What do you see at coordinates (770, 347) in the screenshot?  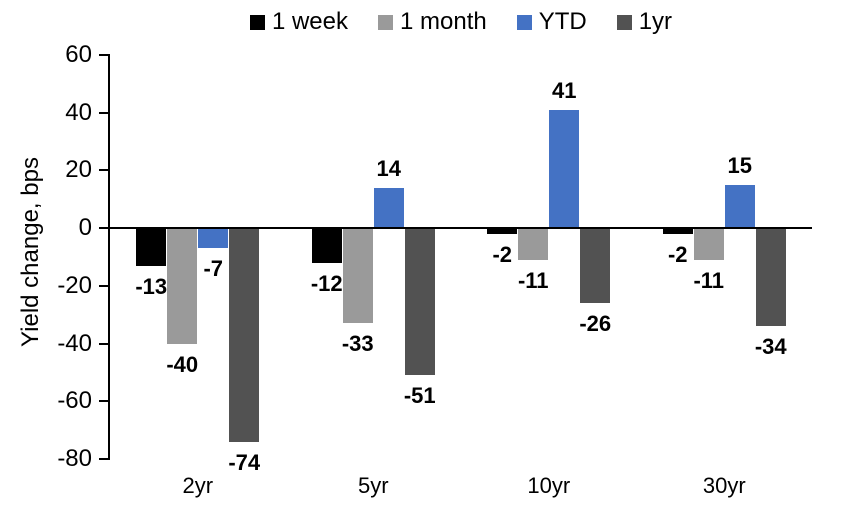 I see `data-label-1yr-30yr: -34` at bounding box center [770, 347].